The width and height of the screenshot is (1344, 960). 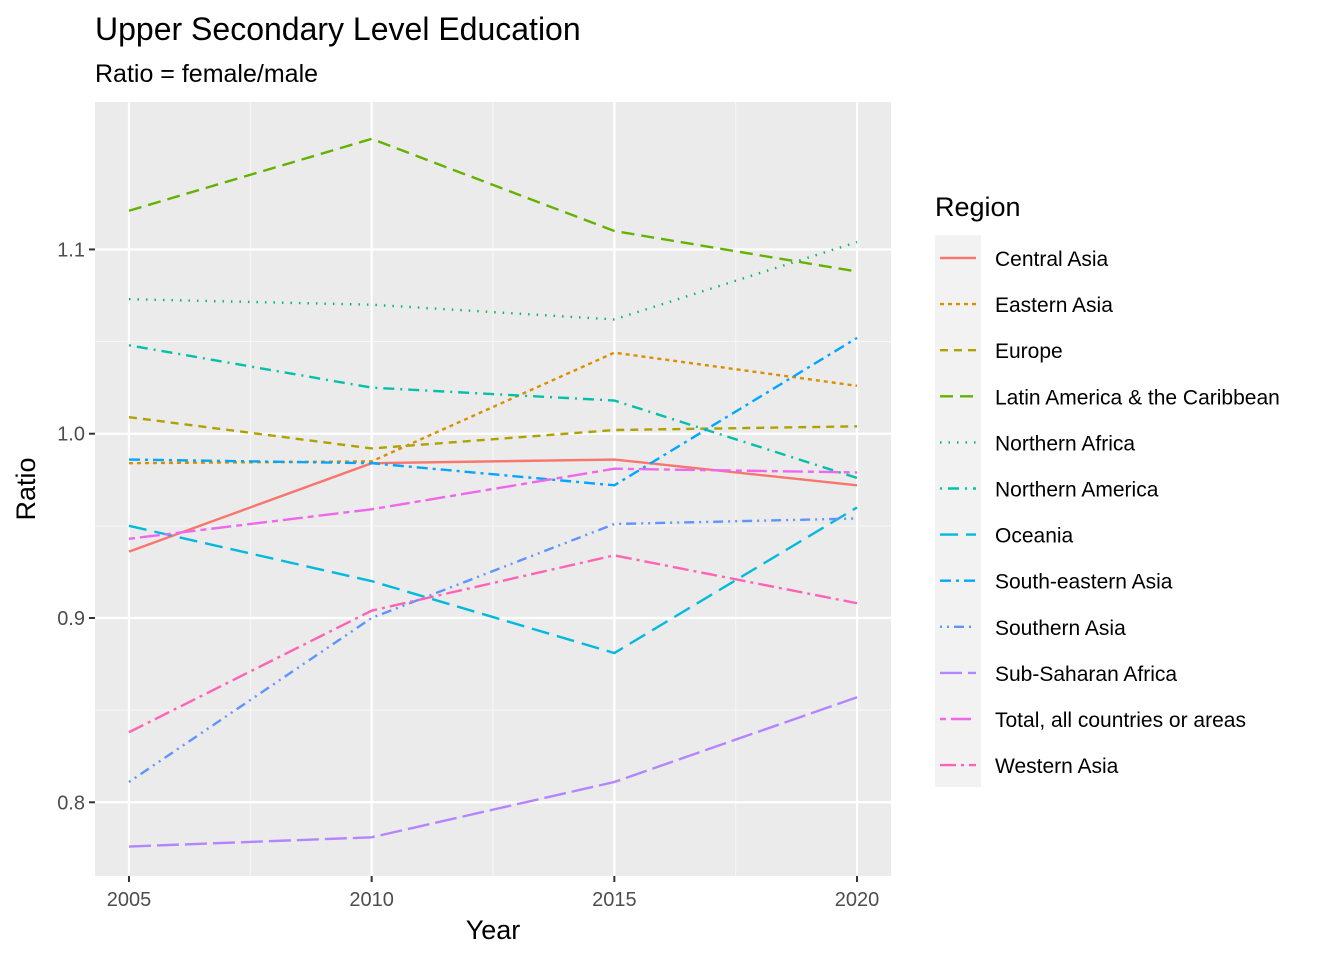 What do you see at coordinates (1120, 720) in the screenshot?
I see `legend-label-total-all-countries-or-areas: Total, all countries or areas` at bounding box center [1120, 720].